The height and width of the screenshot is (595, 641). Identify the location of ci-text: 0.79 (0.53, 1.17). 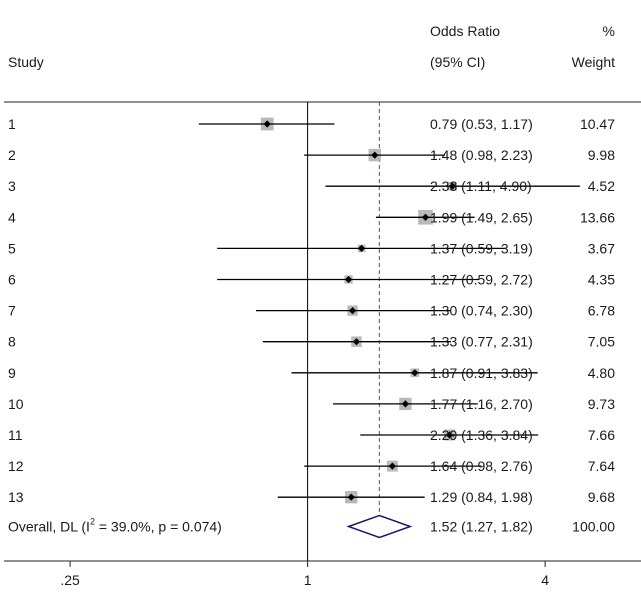
(481, 124).